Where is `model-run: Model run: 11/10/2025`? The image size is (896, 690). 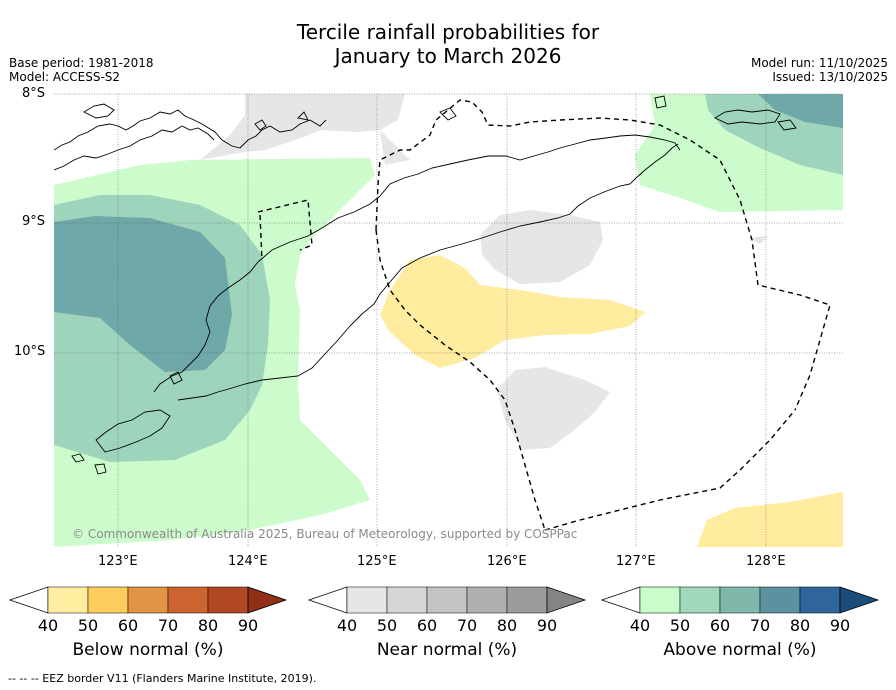 model-run: Model run: 11/10/2025 is located at coordinates (819, 63).